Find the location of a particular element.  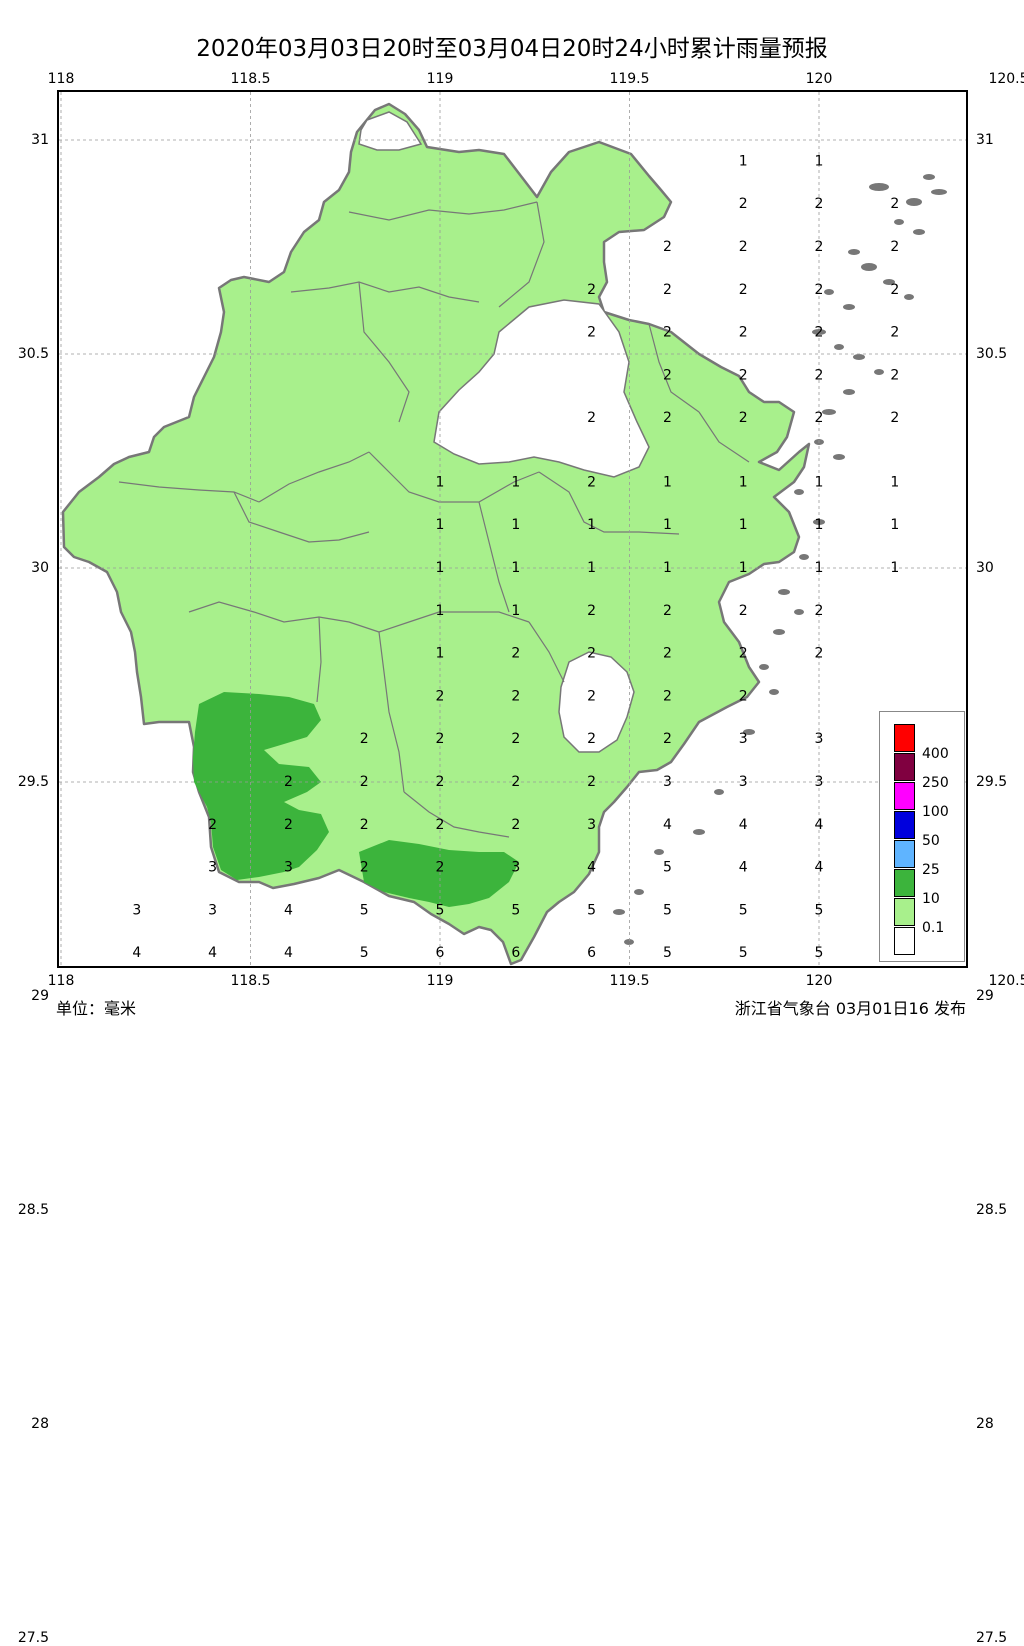

publisher-label: 浙江省气象台 03月01日16 发布 is located at coordinates (850, 1008).